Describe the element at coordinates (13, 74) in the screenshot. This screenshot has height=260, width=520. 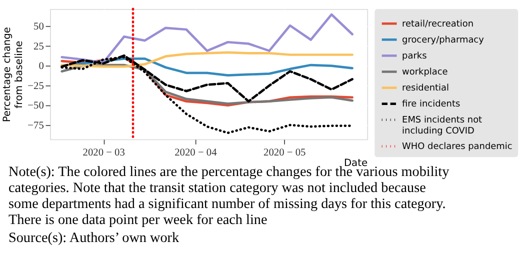
I see `y-axis-title: Percentage change from baseline` at that location.